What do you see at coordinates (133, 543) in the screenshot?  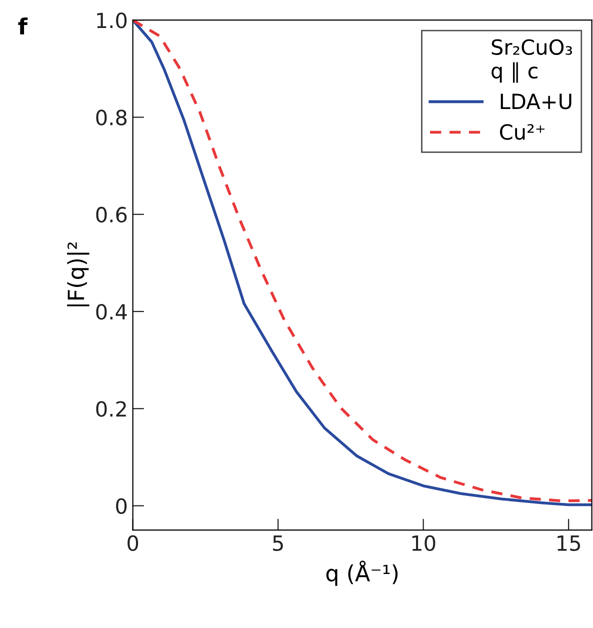 I see `x-tick-label: 0` at bounding box center [133, 543].